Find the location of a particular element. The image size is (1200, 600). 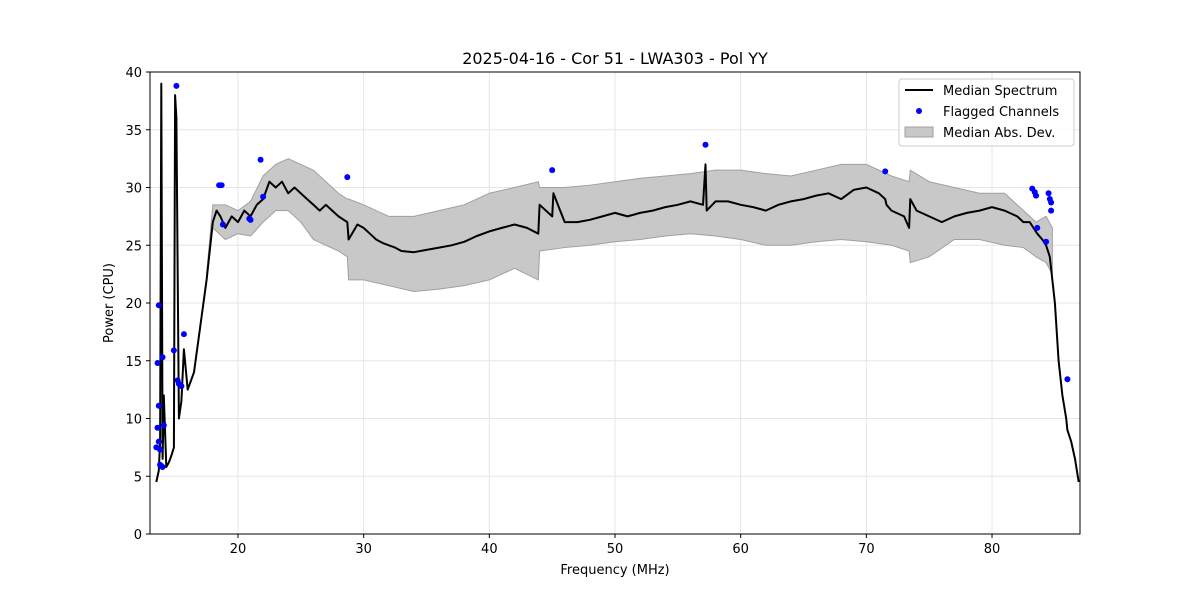

x-tick-label: 80 is located at coordinates (992, 549).